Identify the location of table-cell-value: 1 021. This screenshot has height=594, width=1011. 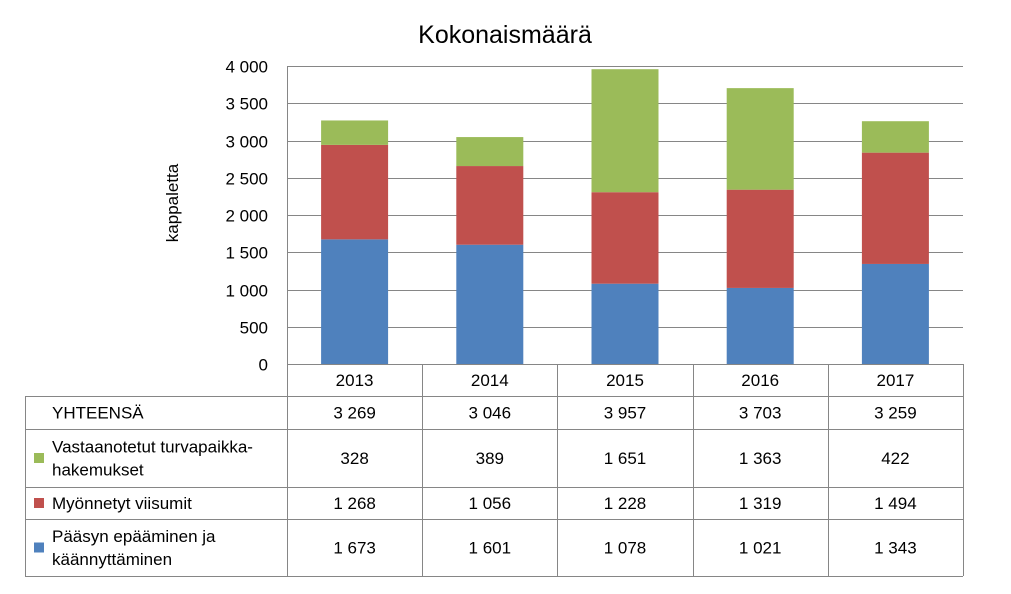
(760, 548).